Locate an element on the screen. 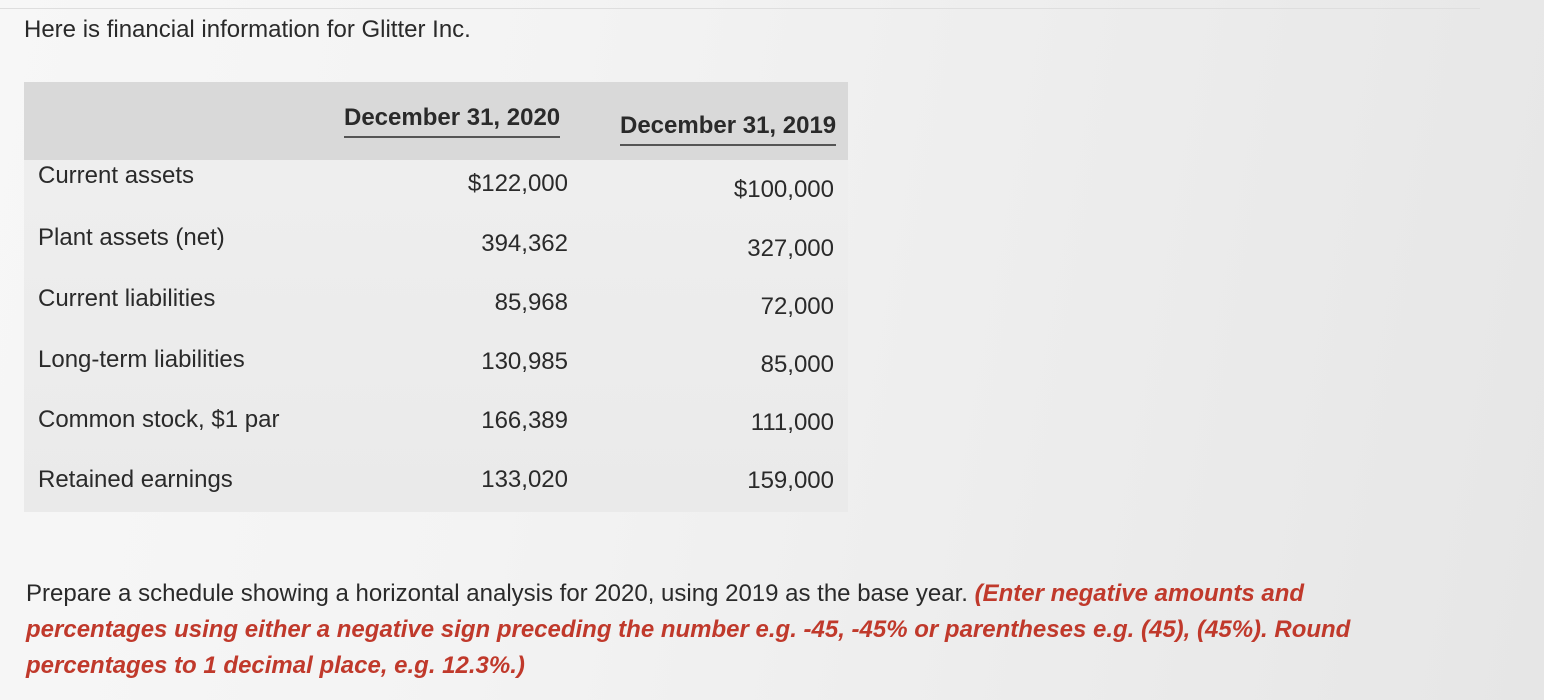 The height and width of the screenshot is (700, 1544). value-2020-current-liabilities: 85,968 is located at coordinates (531, 302).